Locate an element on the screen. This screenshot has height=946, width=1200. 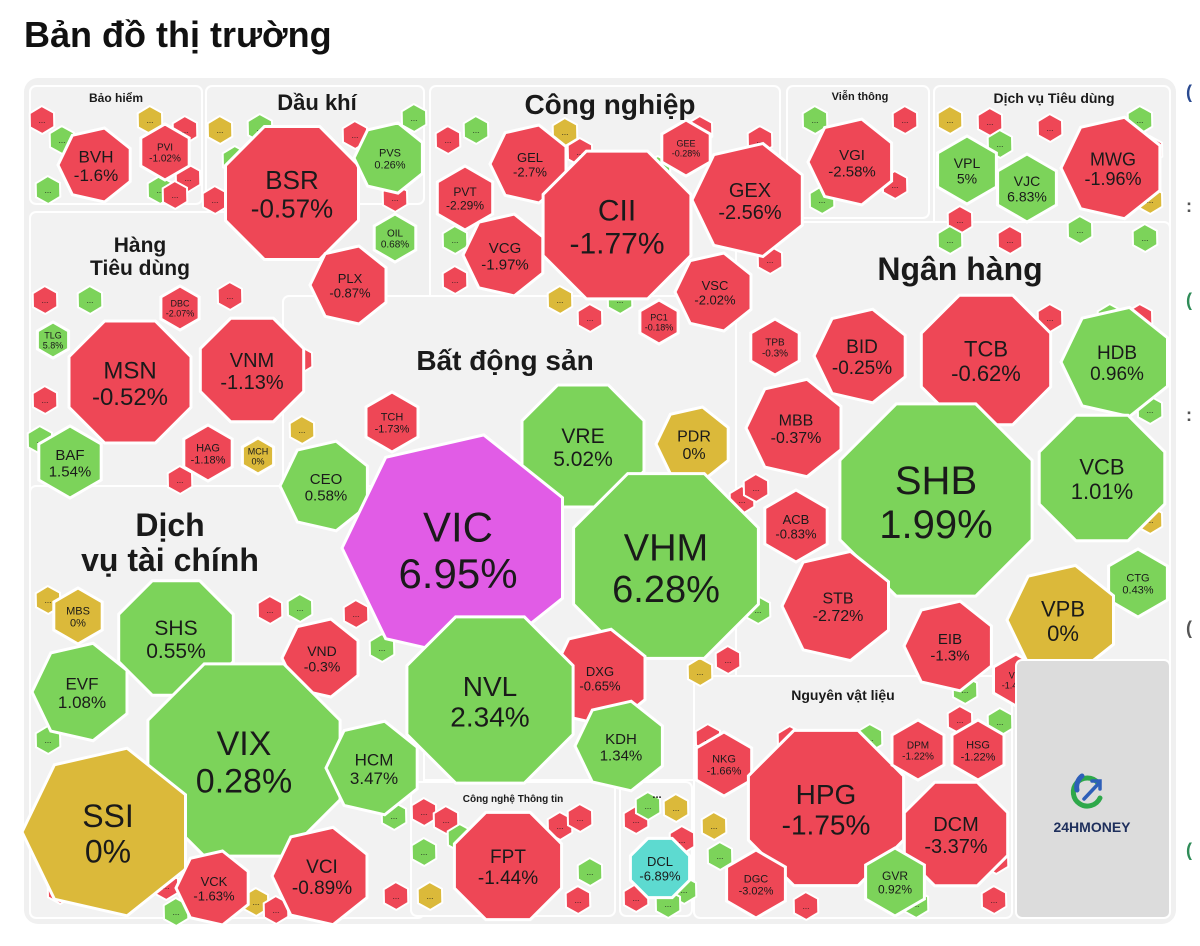
stock-cell-pc1: PC1-0.18% is located at coordinates (659, 322).